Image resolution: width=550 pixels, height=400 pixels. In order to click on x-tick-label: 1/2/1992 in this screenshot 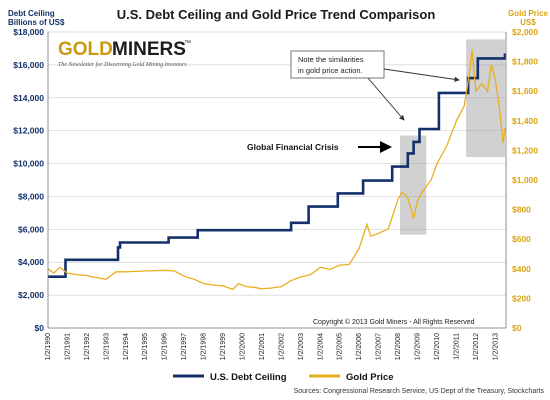, I will do `click(87, 346)`.